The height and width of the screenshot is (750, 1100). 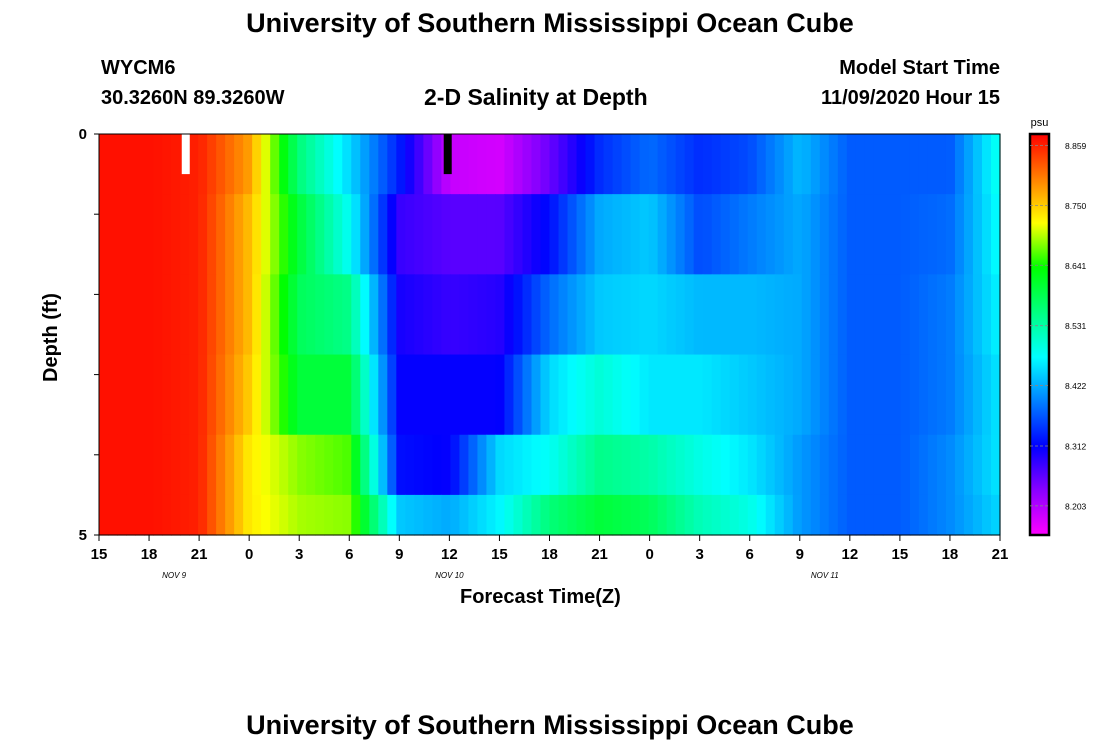 What do you see at coordinates (83, 535) in the screenshot?
I see `y-tick-label: 5` at bounding box center [83, 535].